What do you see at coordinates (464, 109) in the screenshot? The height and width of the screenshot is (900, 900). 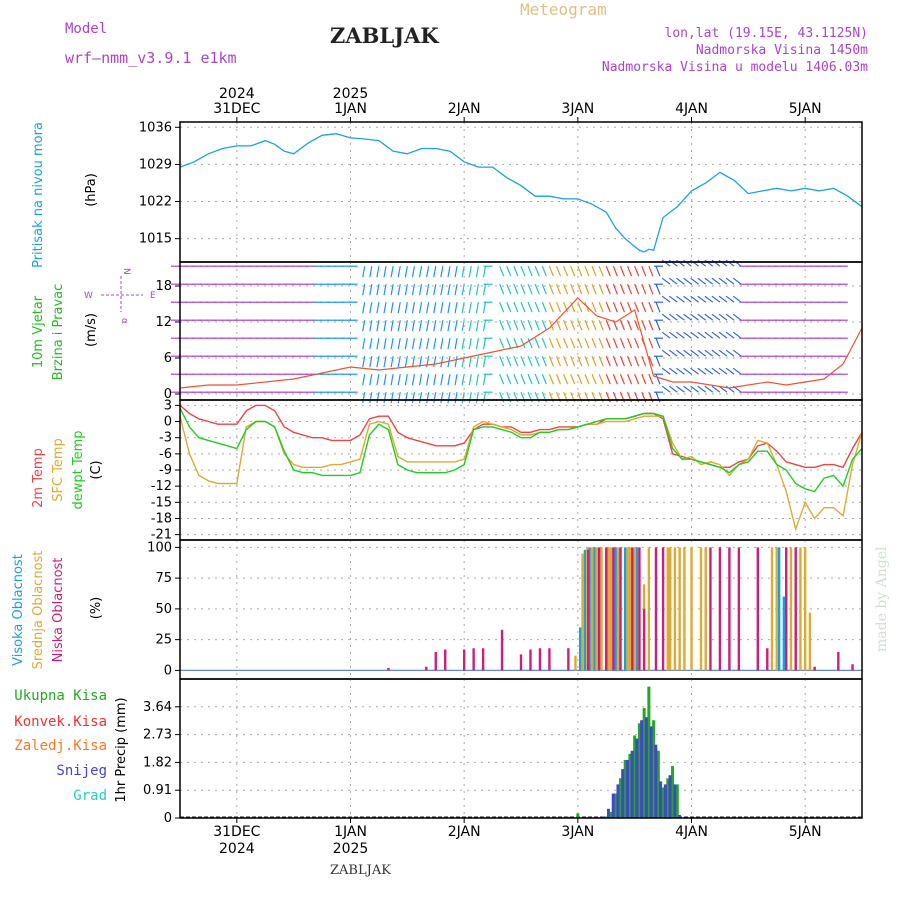 I see `top-day-label: 2JAN` at bounding box center [464, 109].